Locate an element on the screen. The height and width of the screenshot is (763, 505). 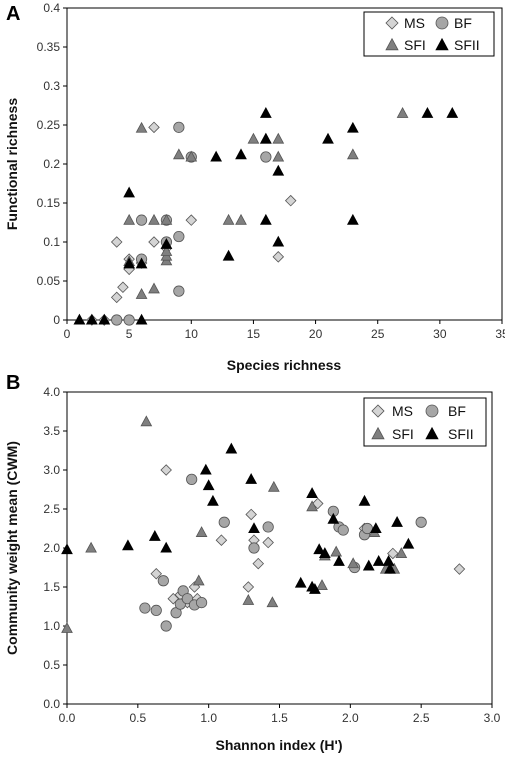
panel-b-legend: MS BF SFI SFII is located at coordinates (425, 422).